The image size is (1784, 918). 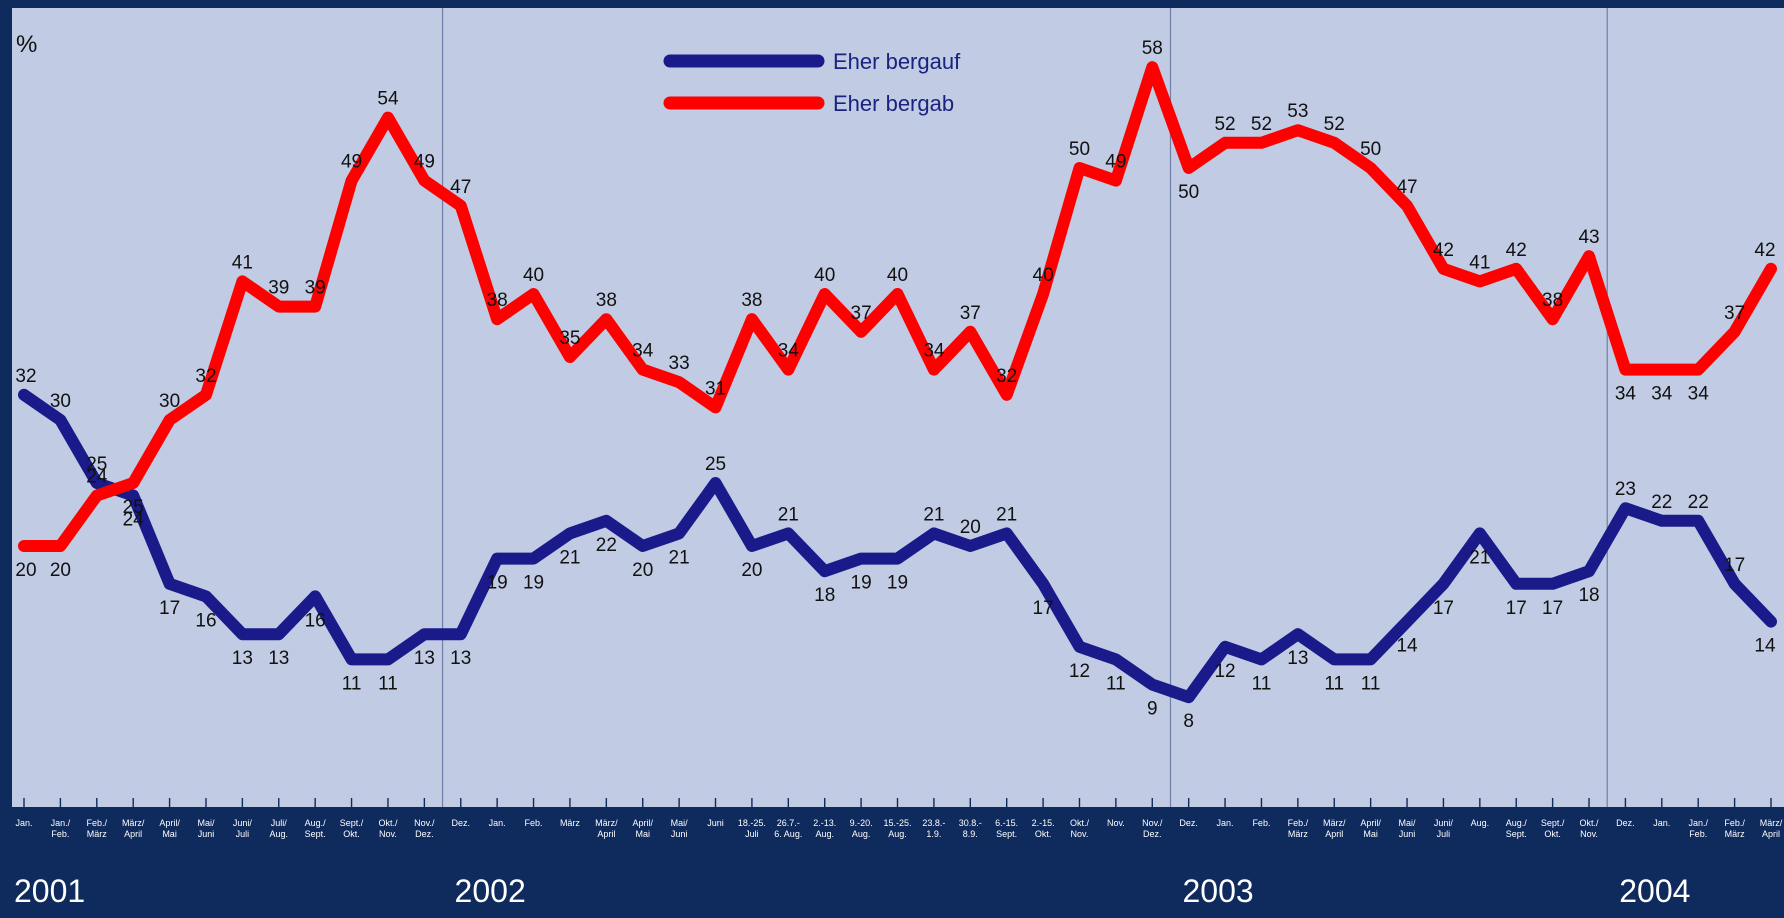 I want to click on data-label: 37, so click(x=1734, y=313).